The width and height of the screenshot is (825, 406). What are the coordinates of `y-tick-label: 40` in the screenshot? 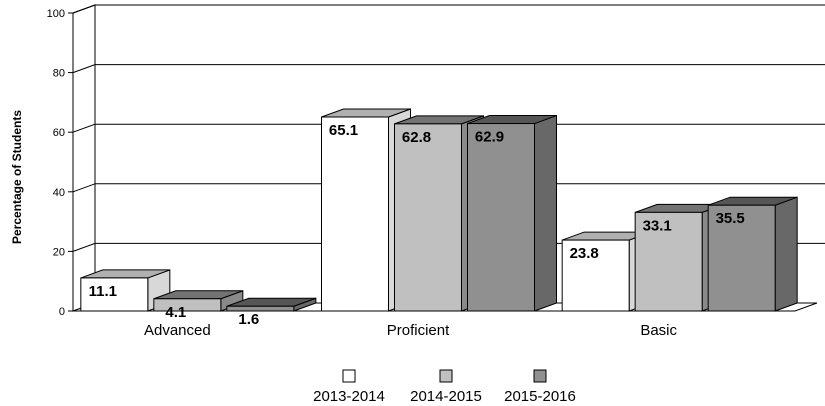 It's located at (59, 193).